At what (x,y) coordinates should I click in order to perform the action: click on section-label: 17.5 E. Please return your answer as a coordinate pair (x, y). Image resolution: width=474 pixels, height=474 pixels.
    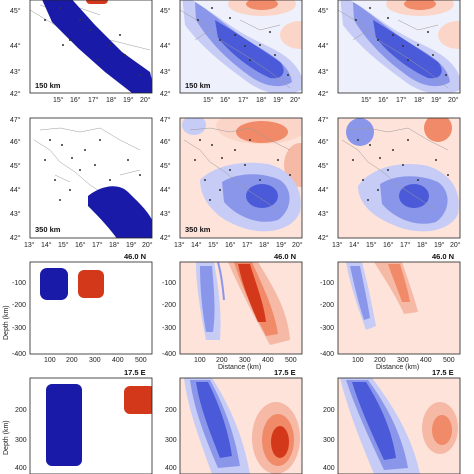
    Looking at the image, I should click on (135, 372).